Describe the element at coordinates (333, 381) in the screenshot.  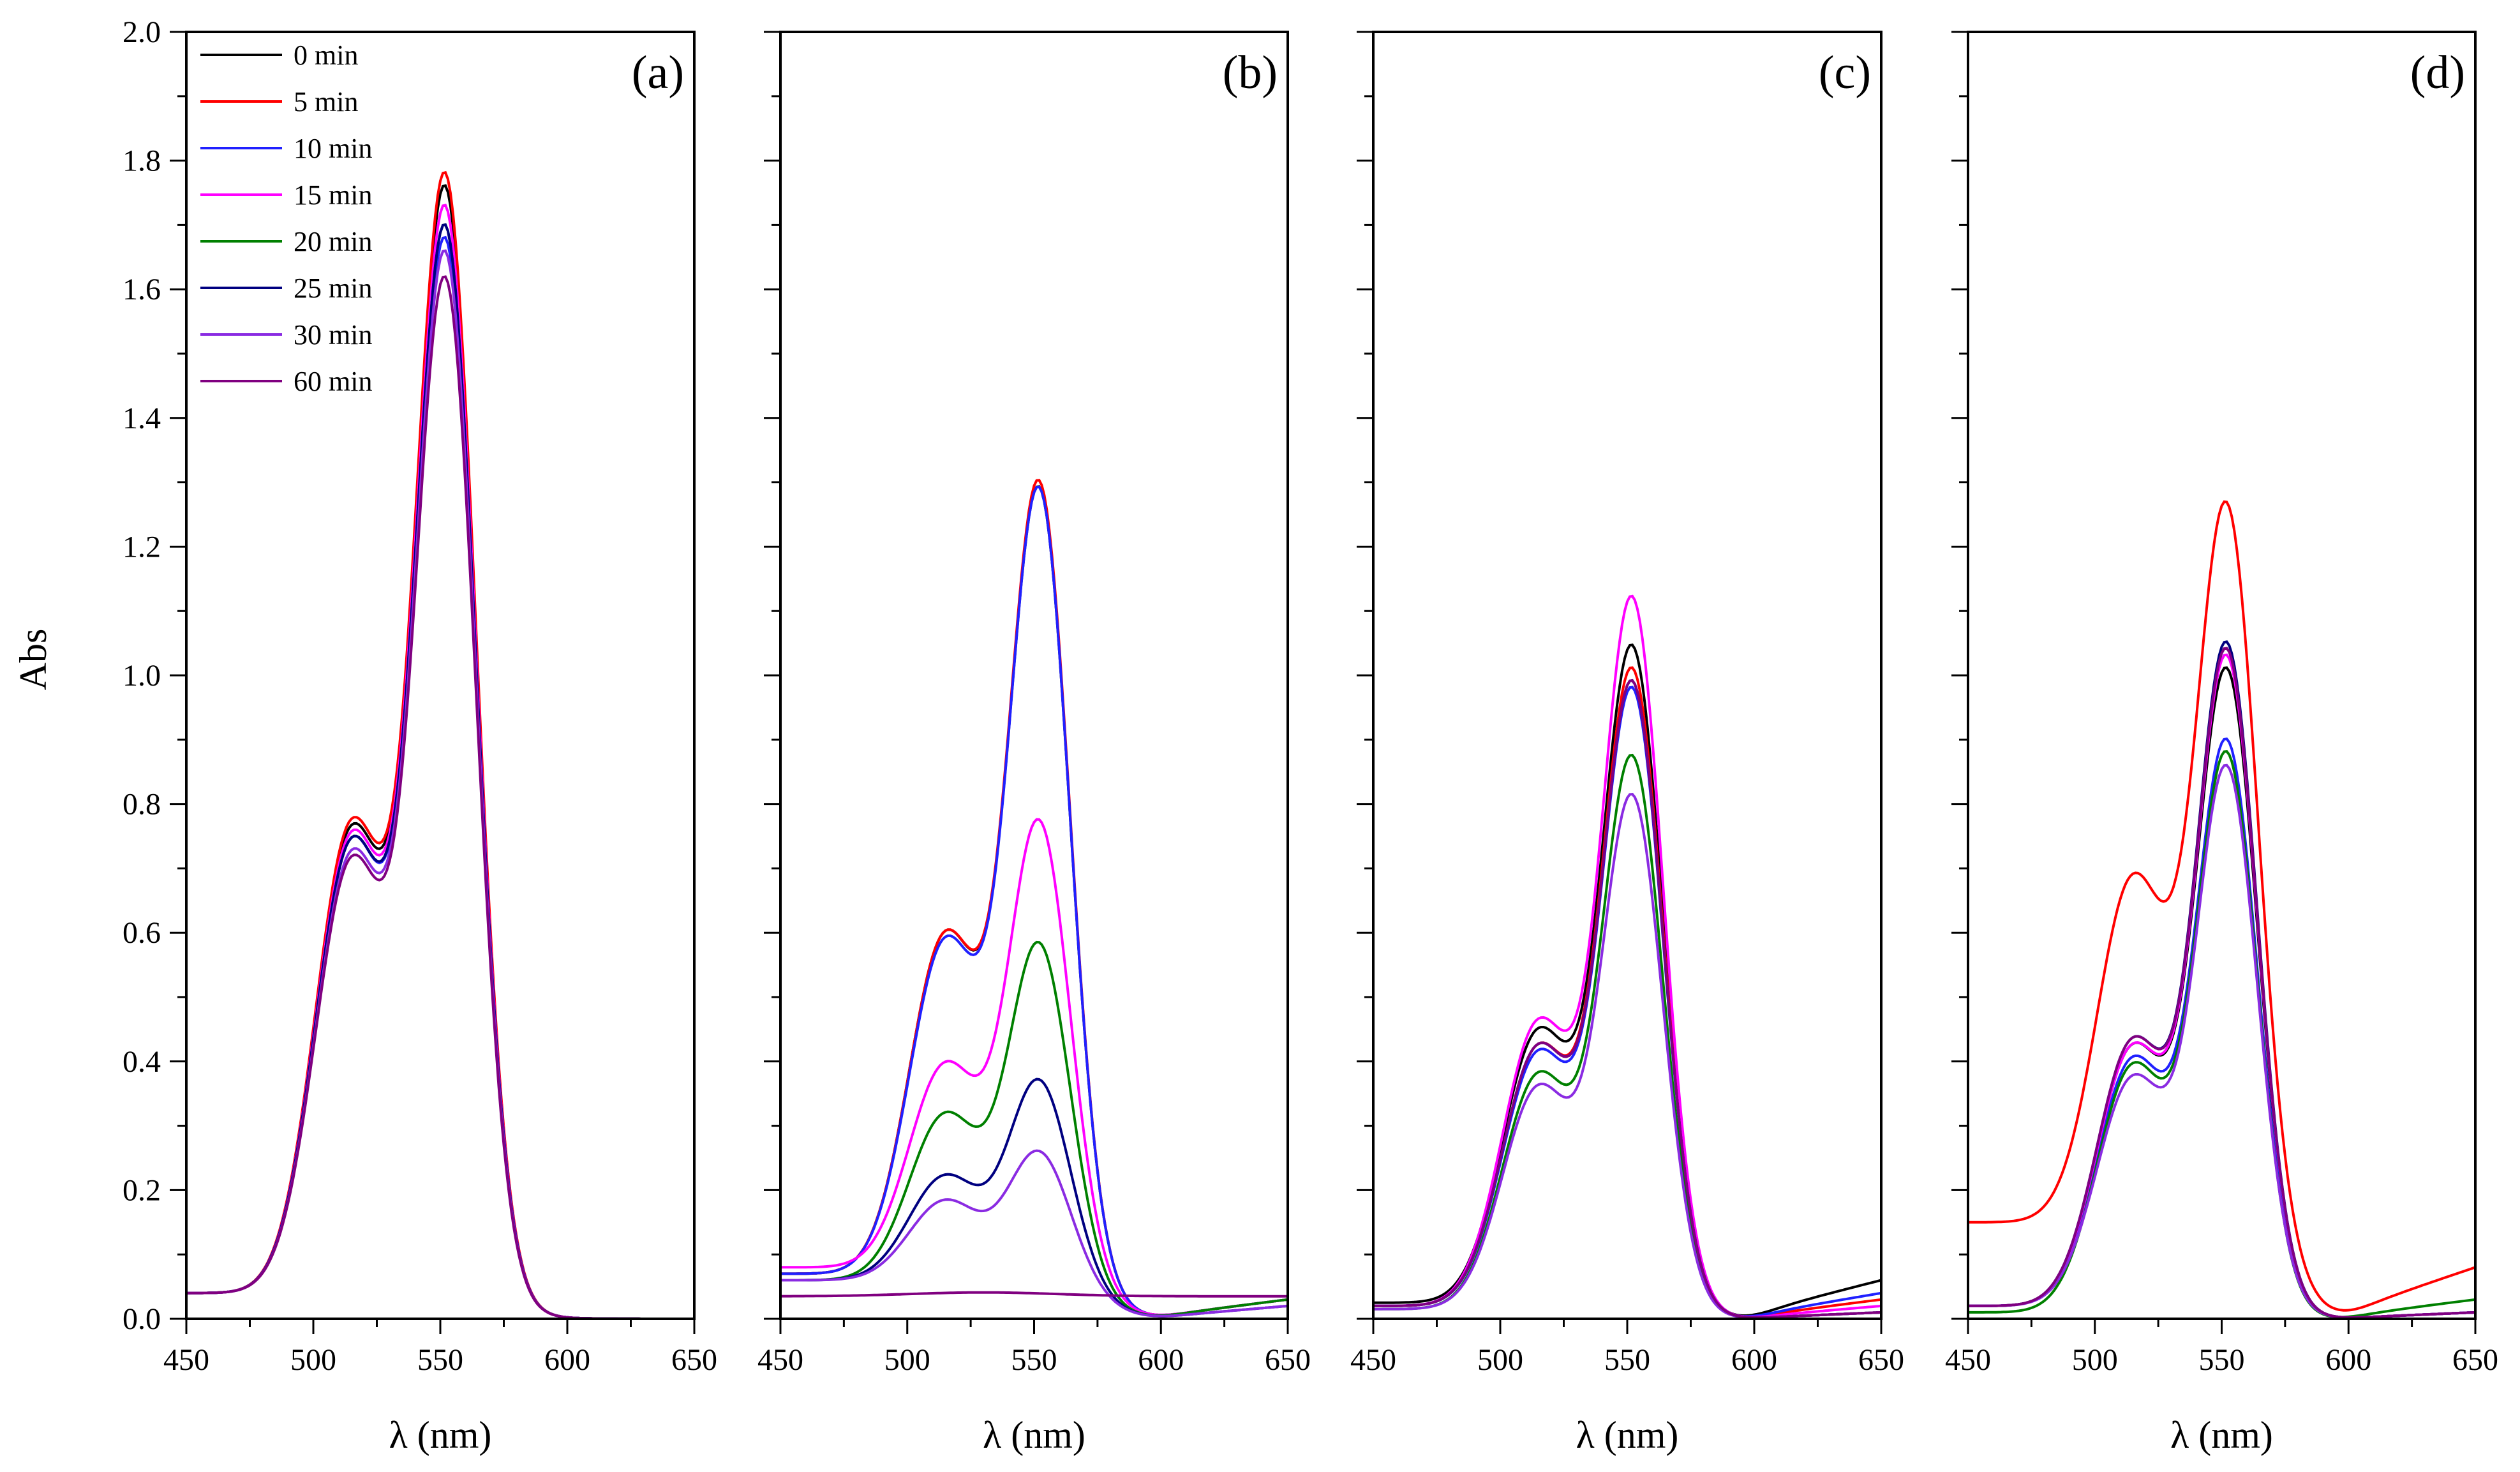
I see `legend-label: 60 min` at that location.